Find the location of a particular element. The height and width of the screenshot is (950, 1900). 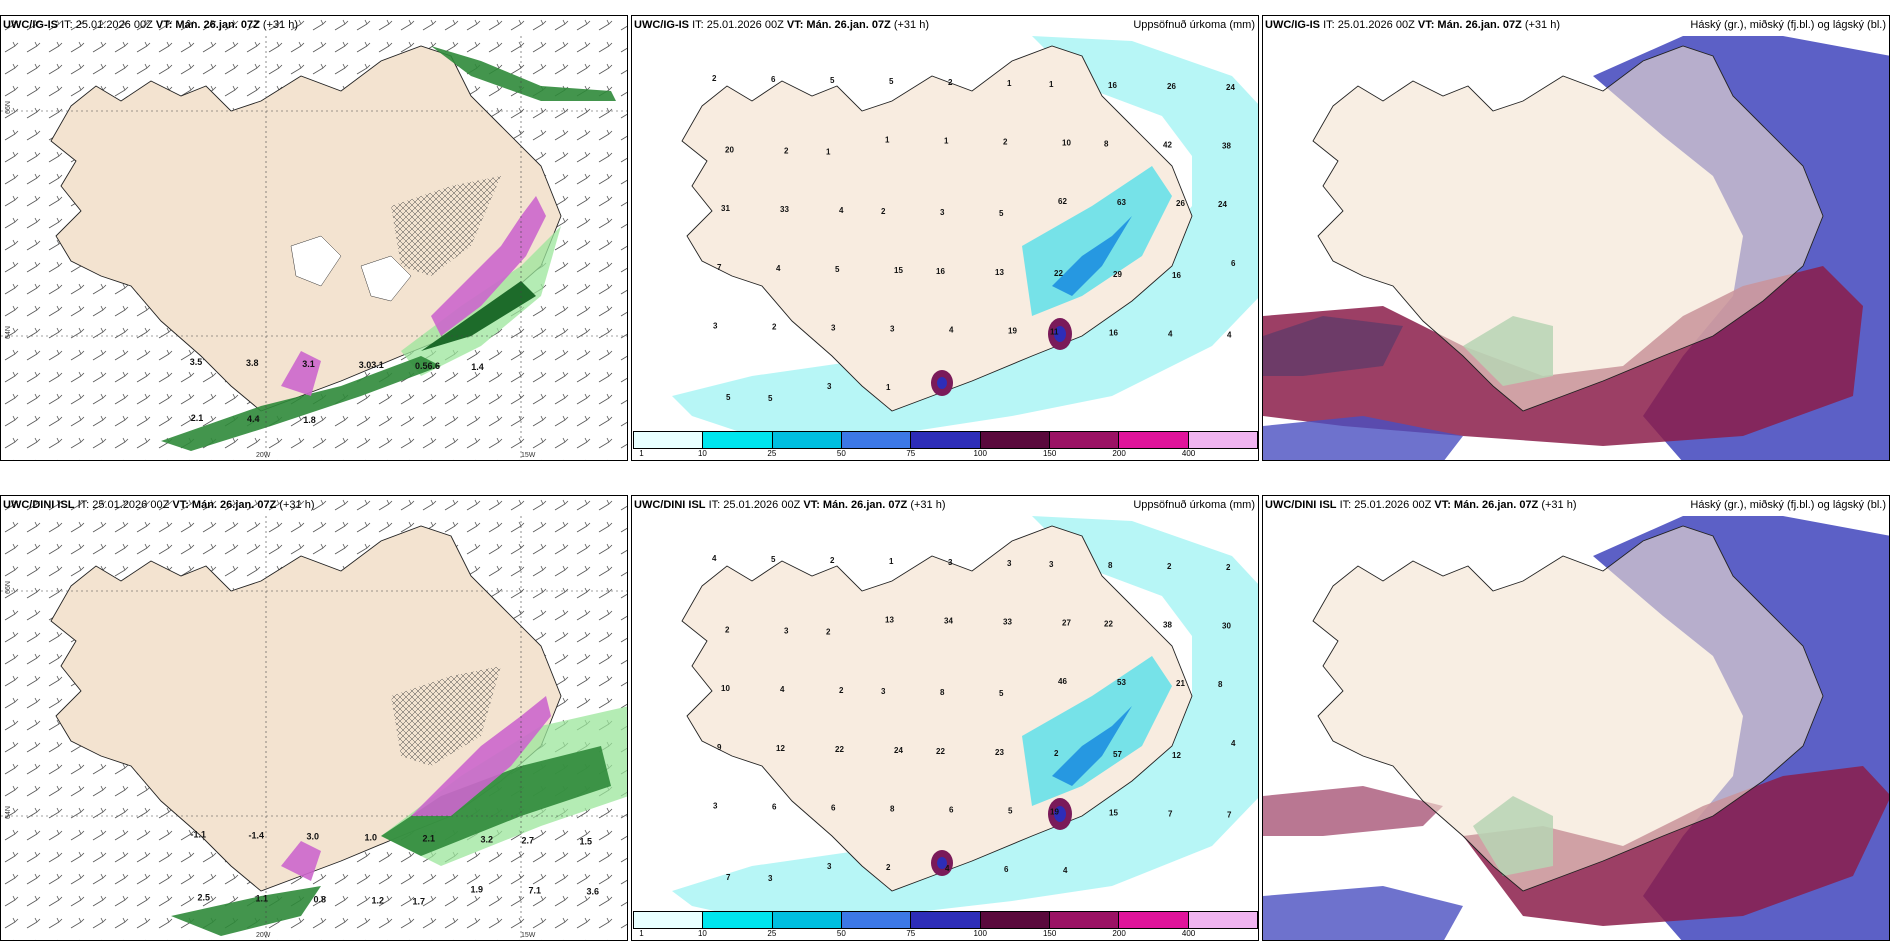

map-value-label: 38 is located at coordinates (1167, 625).